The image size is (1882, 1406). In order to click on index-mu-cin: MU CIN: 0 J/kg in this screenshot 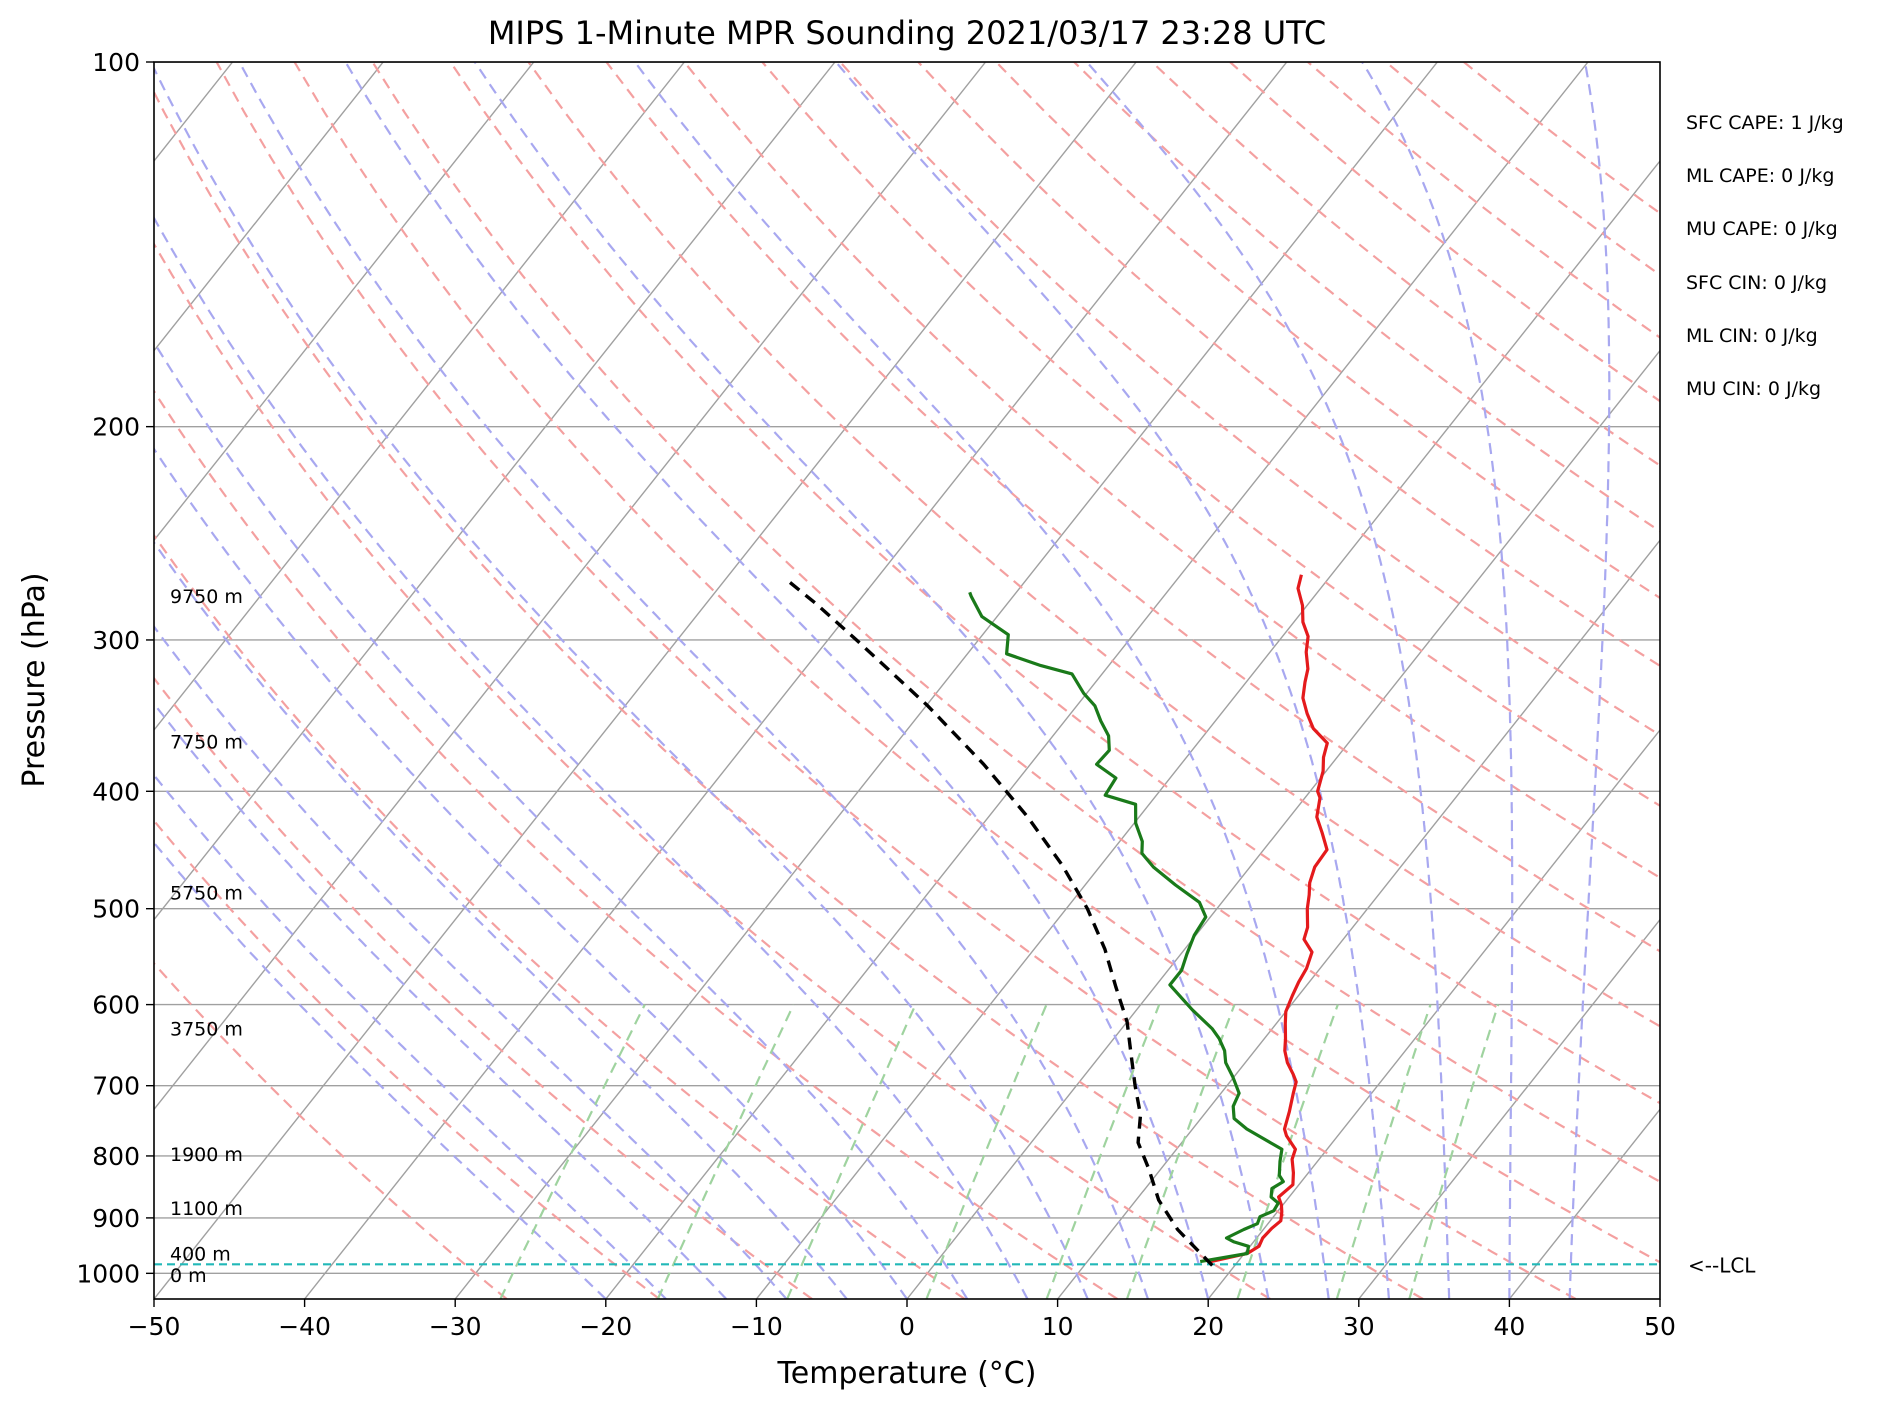, I will do `click(1753, 389)`.